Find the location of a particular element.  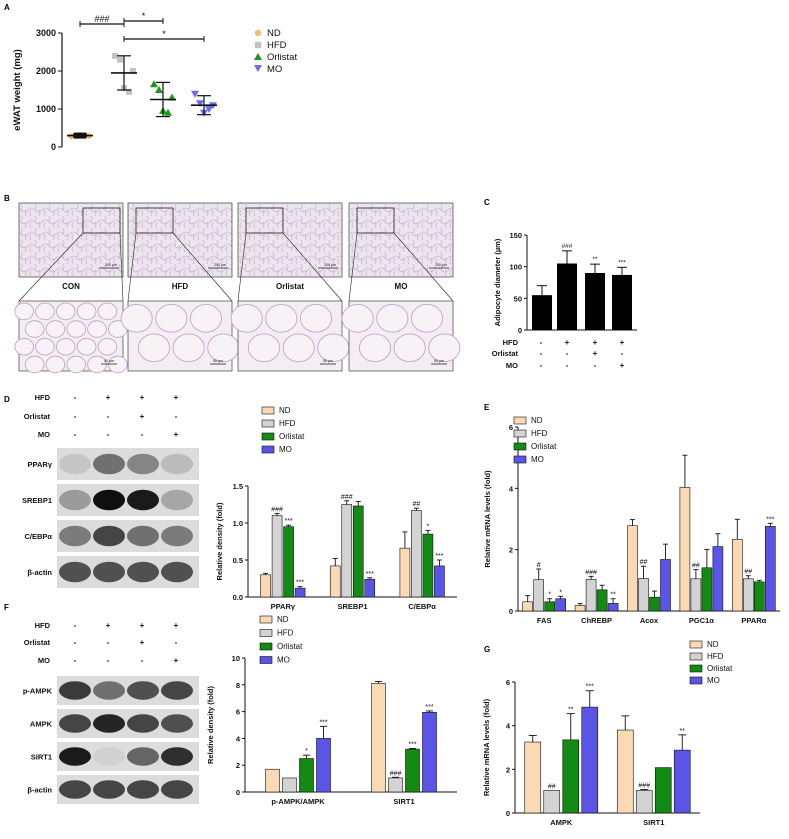

legend-label: ND is located at coordinates (537, 420).